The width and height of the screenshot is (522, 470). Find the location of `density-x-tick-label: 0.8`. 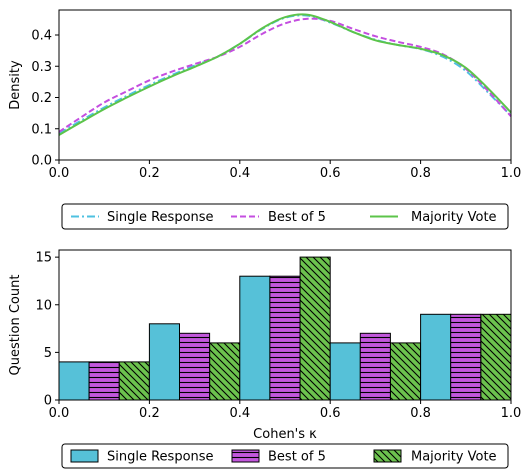

density-x-tick-label: 0.8 is located at coordinates (420, 173).